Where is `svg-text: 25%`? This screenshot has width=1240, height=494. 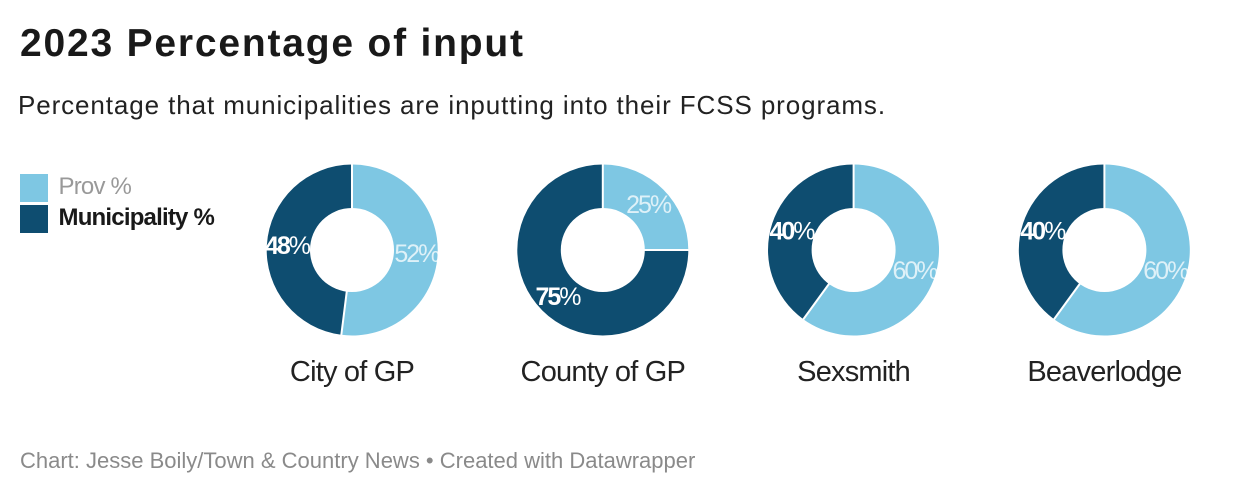
svg-text: 25% is located at coordinates (649, 205).